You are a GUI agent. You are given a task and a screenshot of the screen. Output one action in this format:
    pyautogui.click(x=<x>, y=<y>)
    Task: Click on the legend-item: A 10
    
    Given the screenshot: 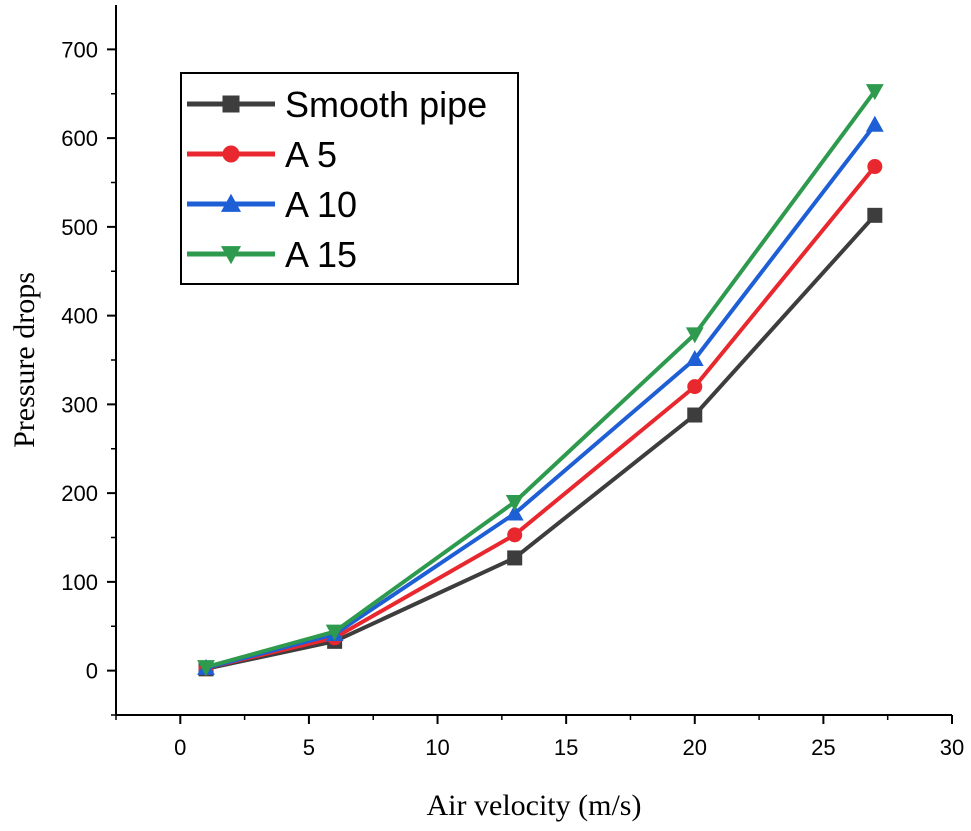 What is the action you would take?
    pyautogui.click(x=272, y=204)
    